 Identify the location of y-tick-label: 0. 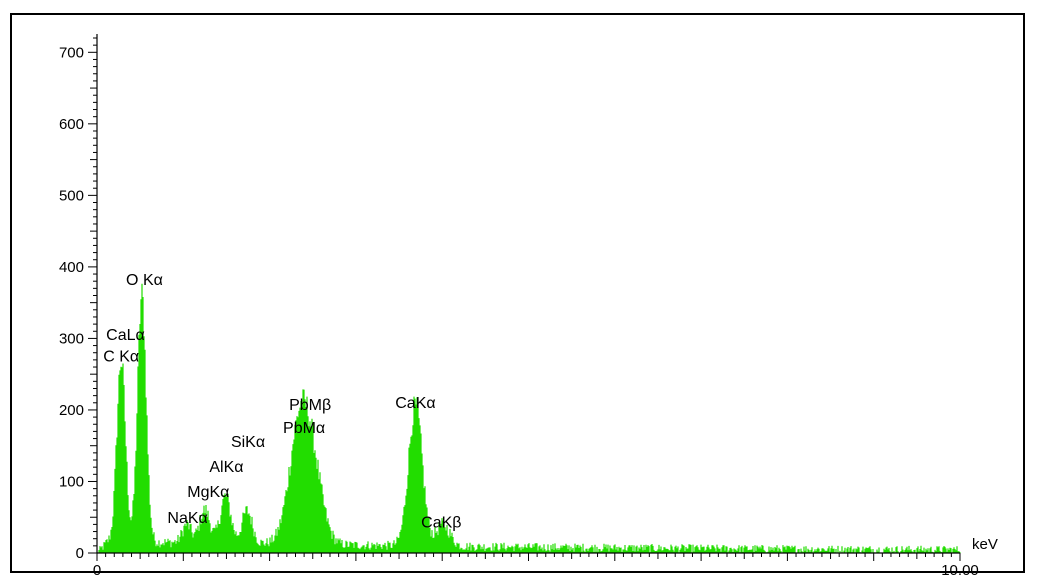
(80, 553).